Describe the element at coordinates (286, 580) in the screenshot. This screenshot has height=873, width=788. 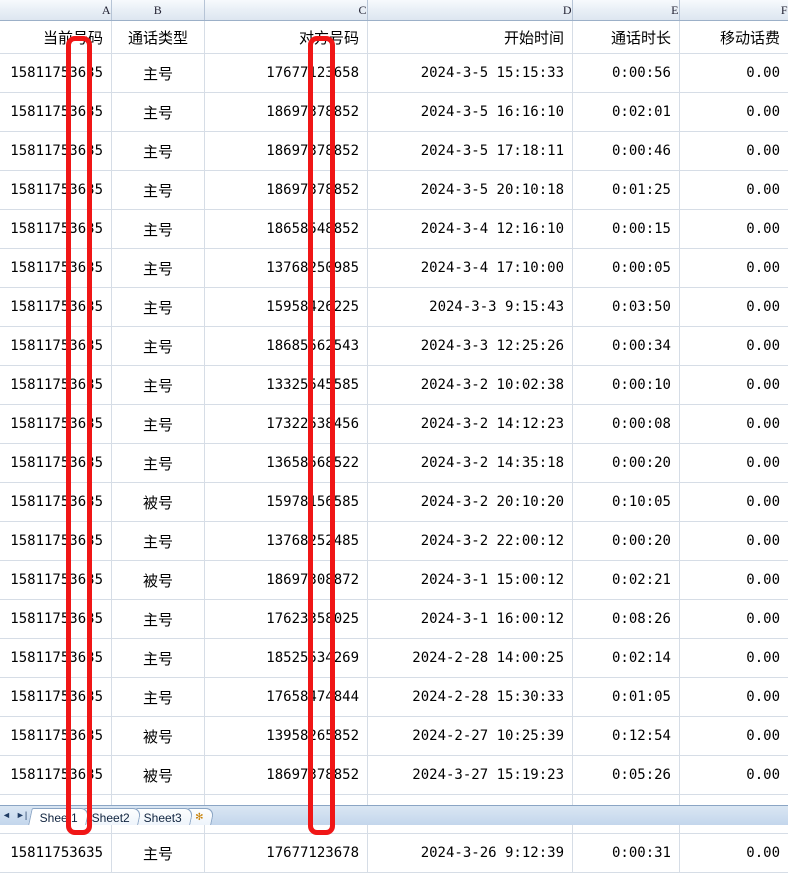
I see `cell-other-number: 18697308872` at that location.